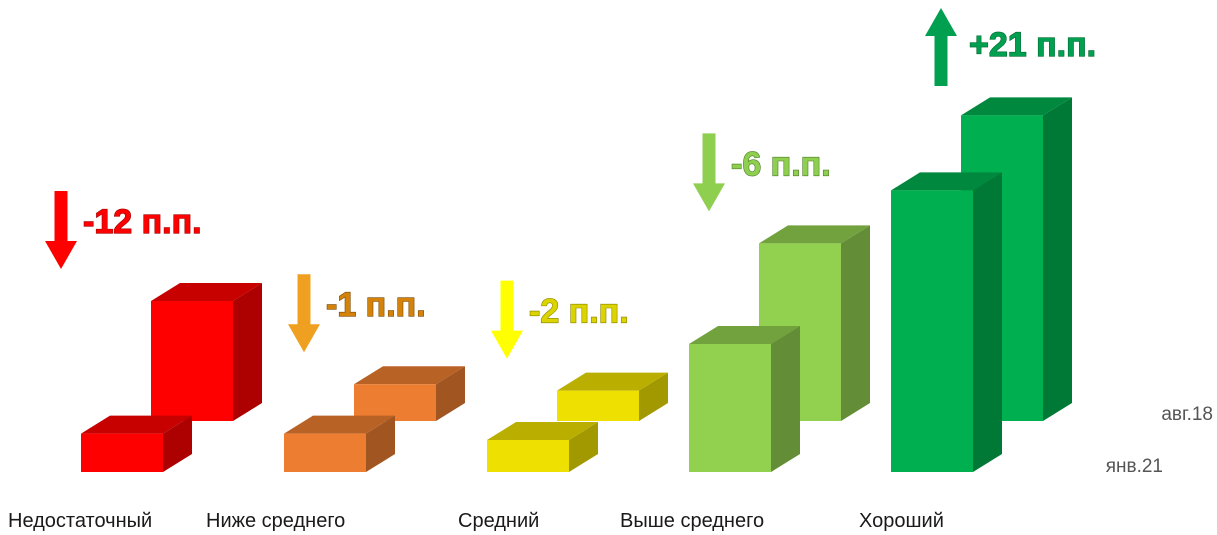 This screenshot has width=1217, height=535. What do you see at coordinates (542, 431) in the screenshot?
I see `bar-янв.21-2-top` at bounding box center [542, 431].